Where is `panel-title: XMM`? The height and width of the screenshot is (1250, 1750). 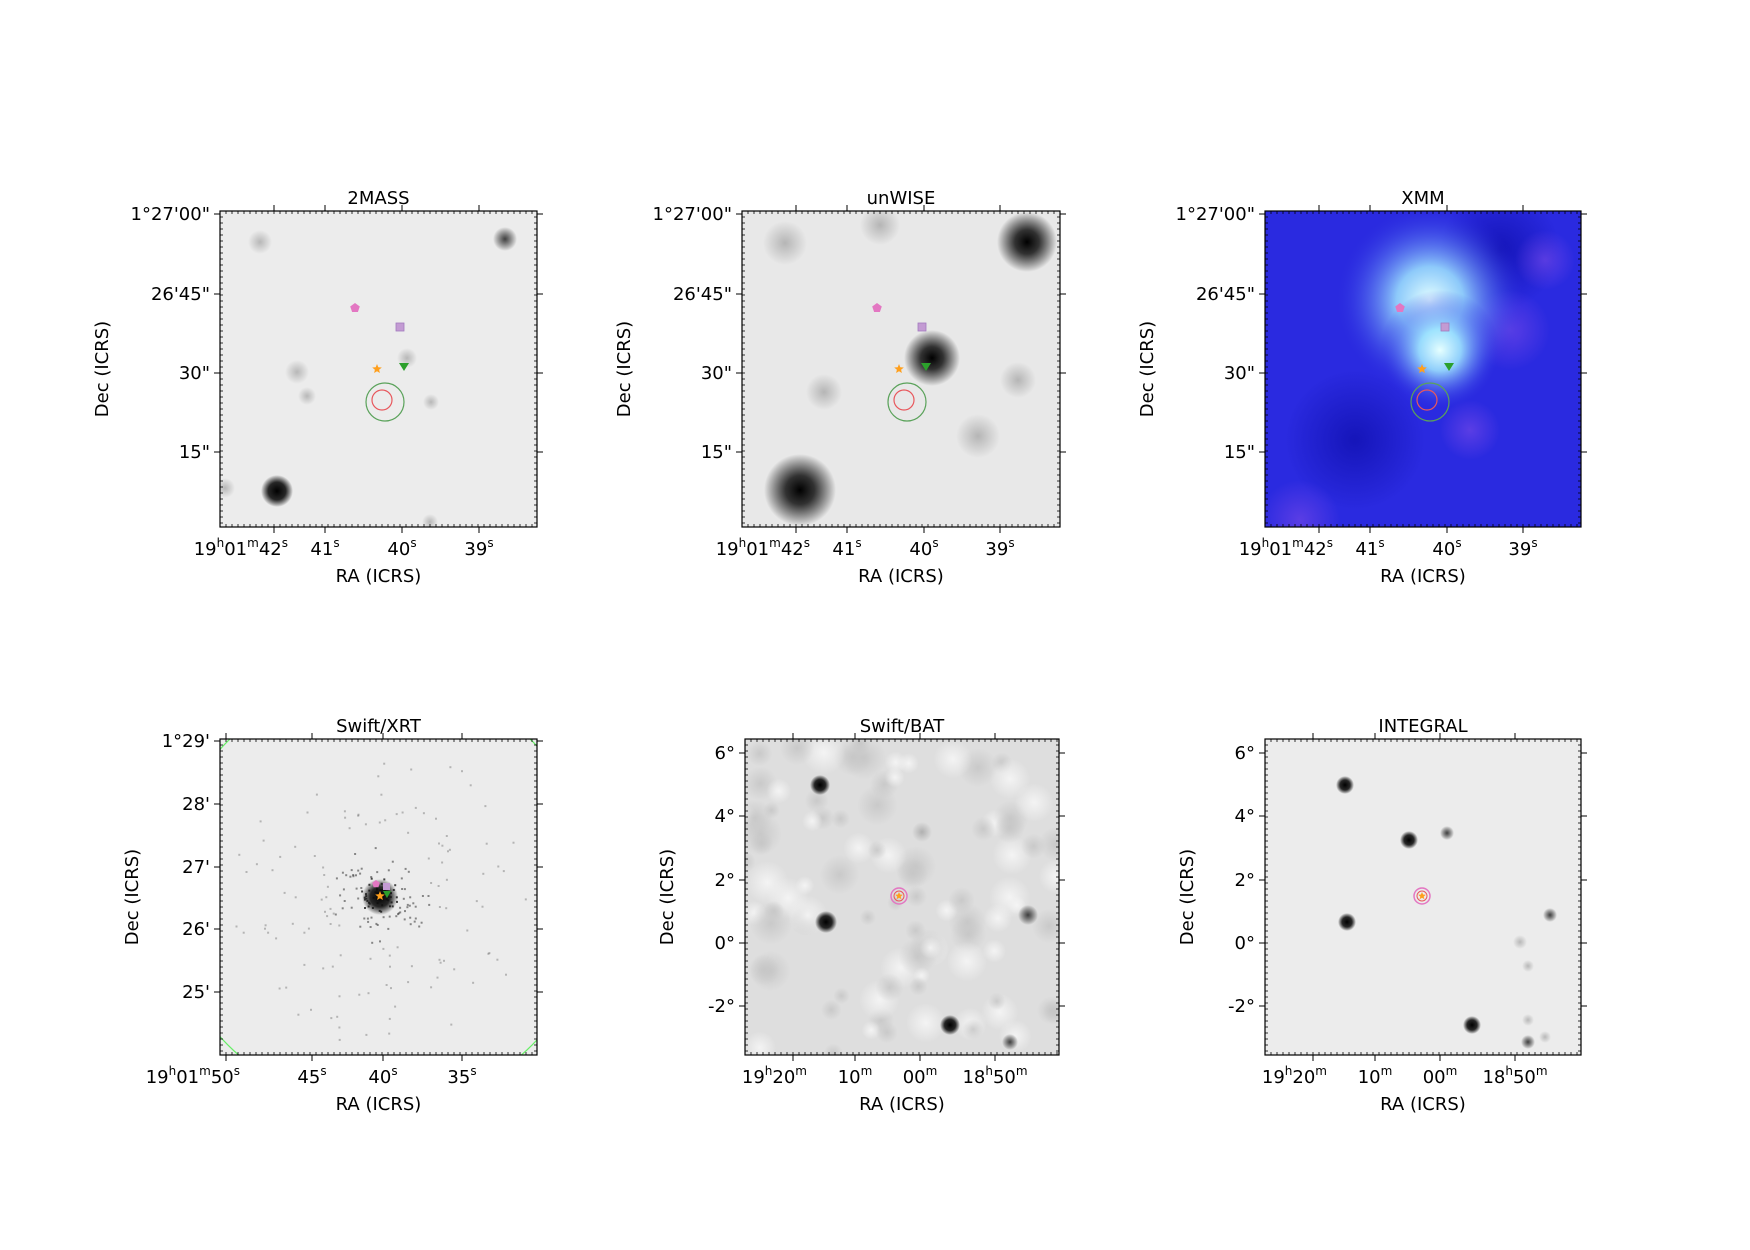 panel-title: XMM is located at coordinates (1422, 198).